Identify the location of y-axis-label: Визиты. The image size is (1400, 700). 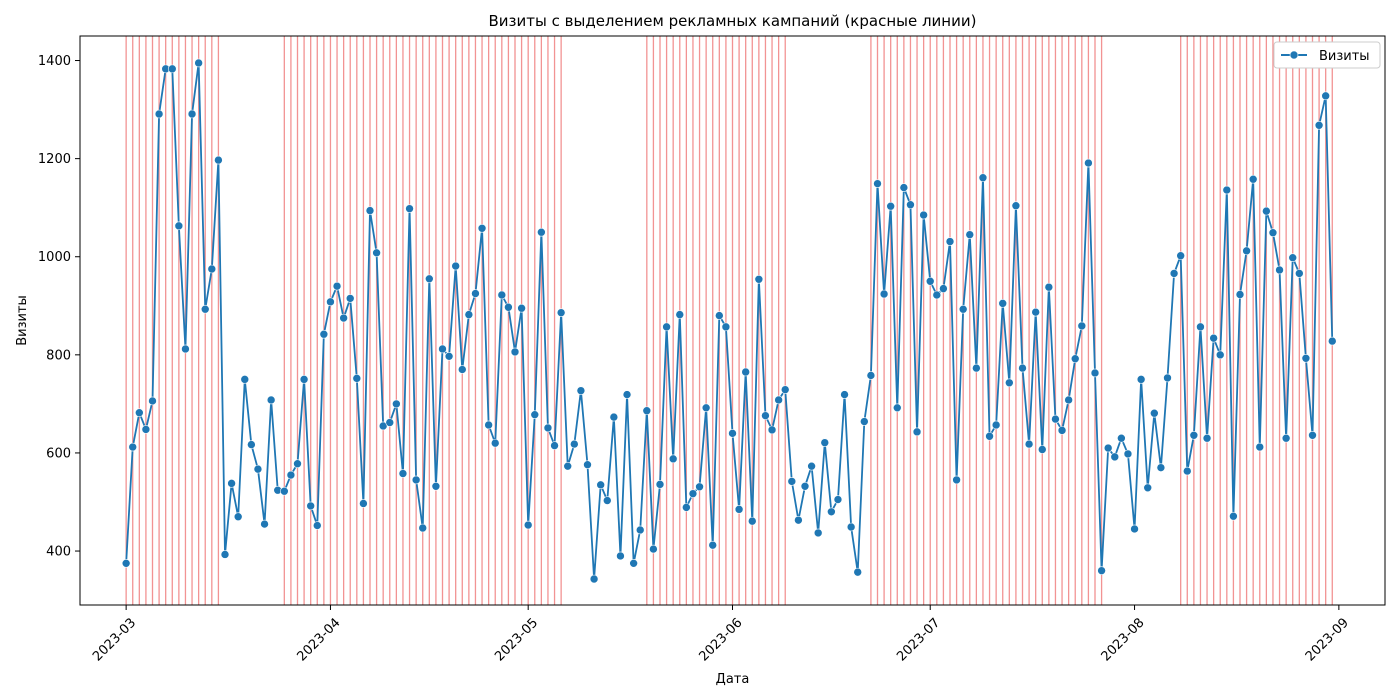
(22, 320).